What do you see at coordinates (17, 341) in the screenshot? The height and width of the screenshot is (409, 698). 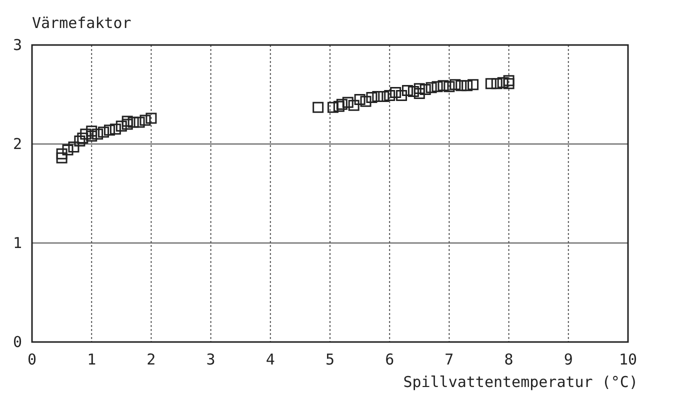 I see `y-tick-label: 0` at bounding box center [17, 341].